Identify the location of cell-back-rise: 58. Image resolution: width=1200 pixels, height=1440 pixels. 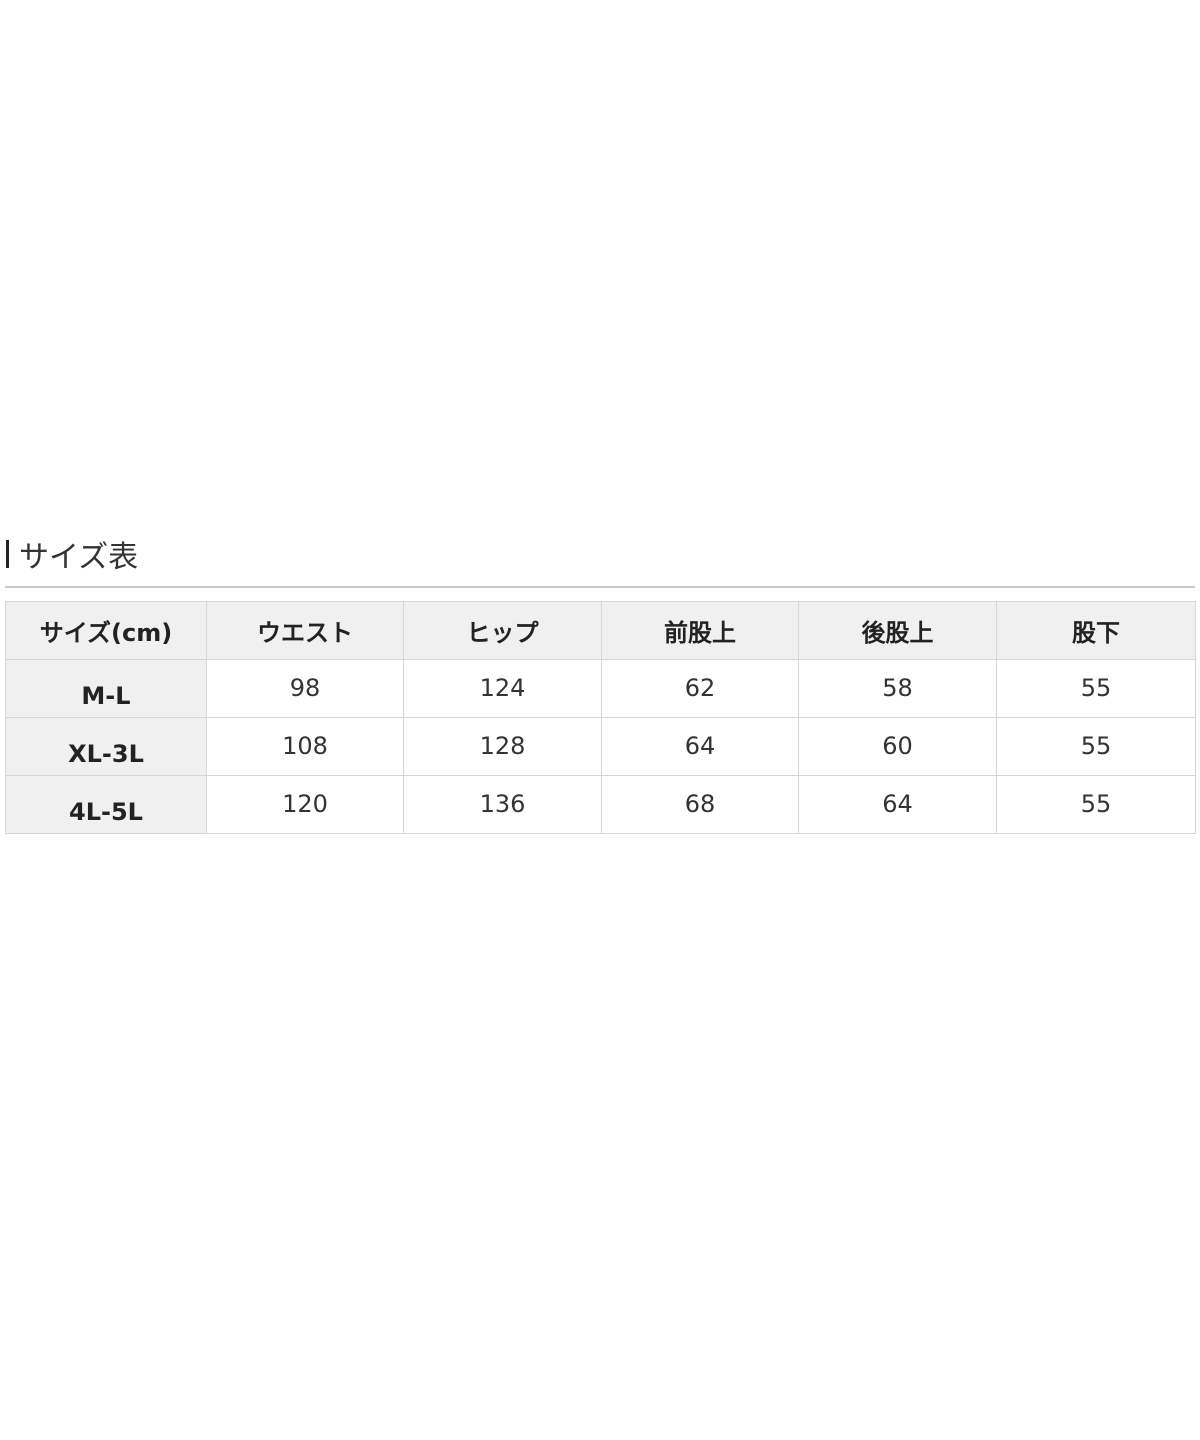
(897, 688).